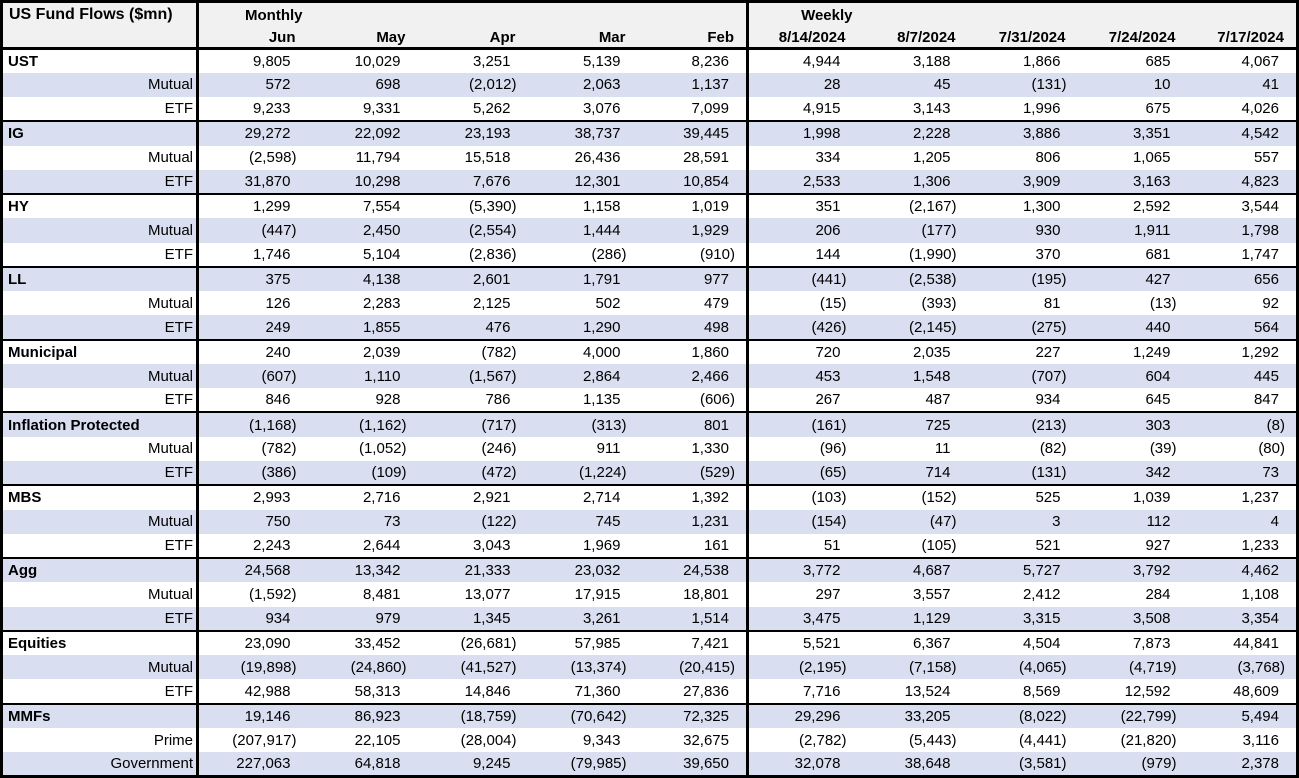 The height and width of the screenshot is (778, 1299). Describe the element at coordinates (271, 207) in the screenshot. I see `cell: 1,299` at that location.